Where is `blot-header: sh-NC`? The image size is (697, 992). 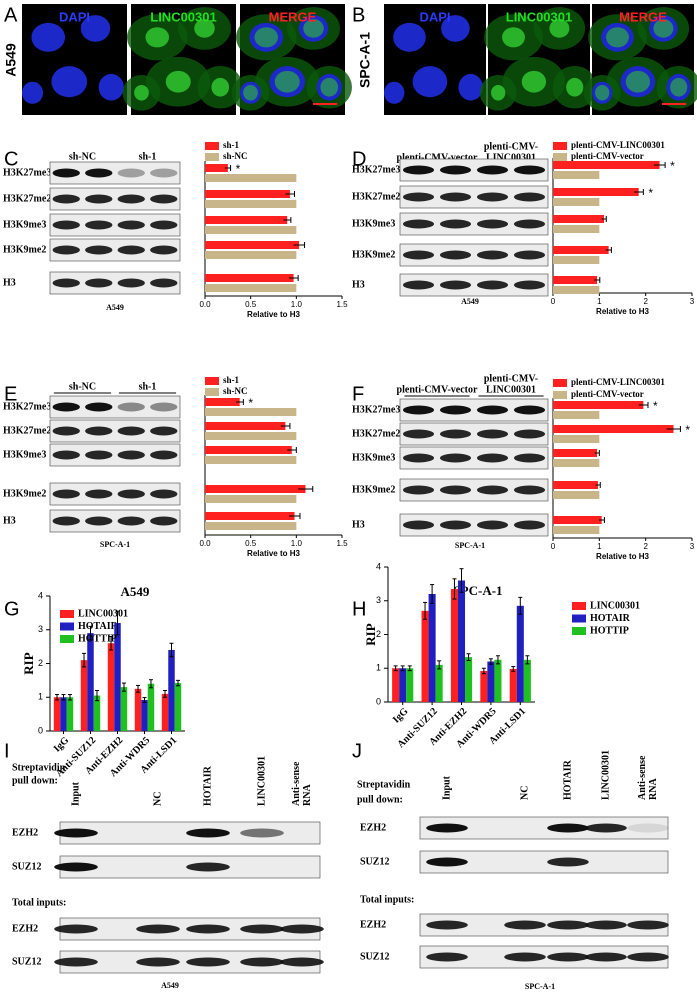 blot-header: sh-NC is located at coordinates (82, 386).